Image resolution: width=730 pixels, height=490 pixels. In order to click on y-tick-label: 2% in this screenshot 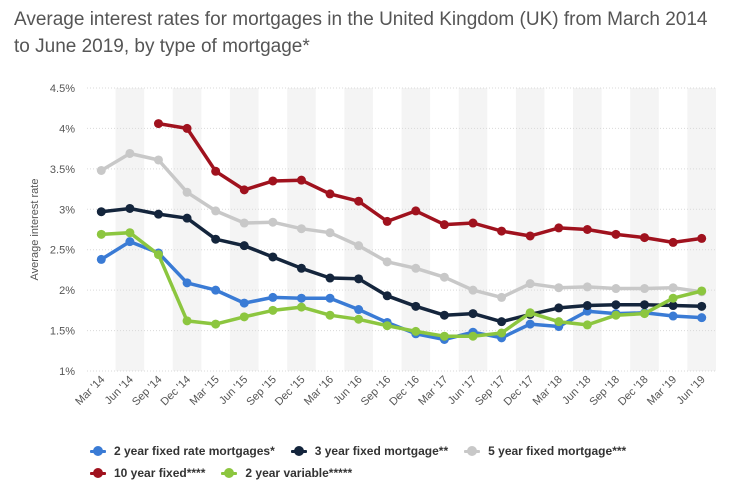, I will do `click(67, 291)`.